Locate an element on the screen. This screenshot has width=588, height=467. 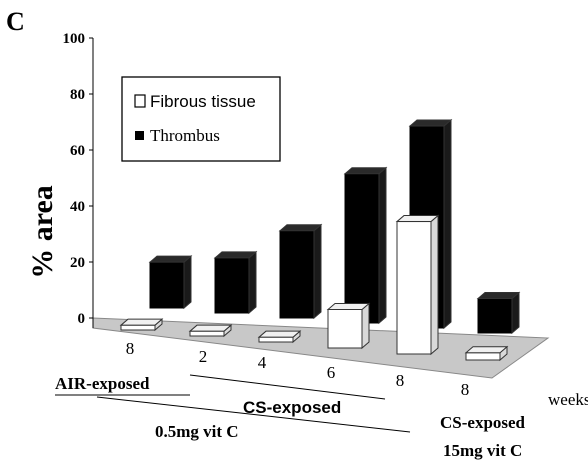
y-axis-label: % area is located at coordinates (42, 232).